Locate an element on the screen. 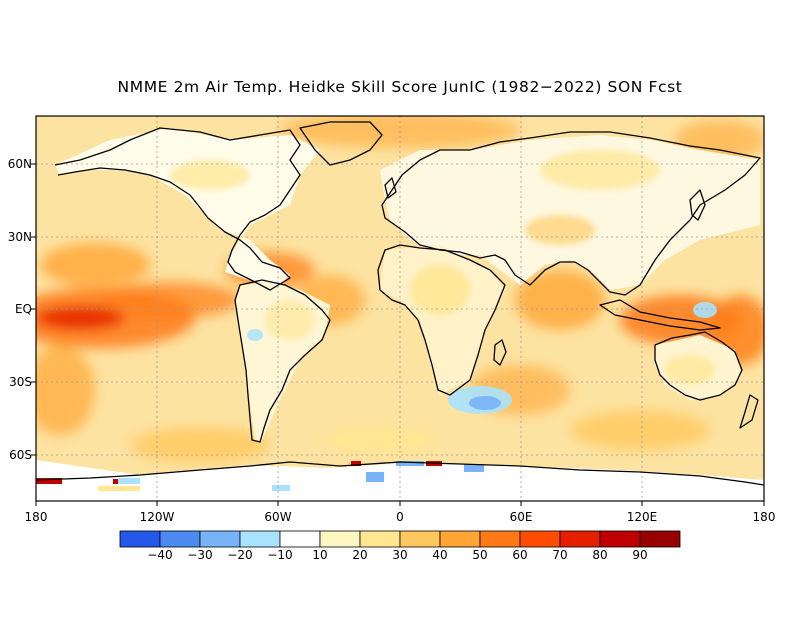 Image resolution: width=800 pixels, height=618 pixels. south-america-coast is located at coordinates (282, 361).